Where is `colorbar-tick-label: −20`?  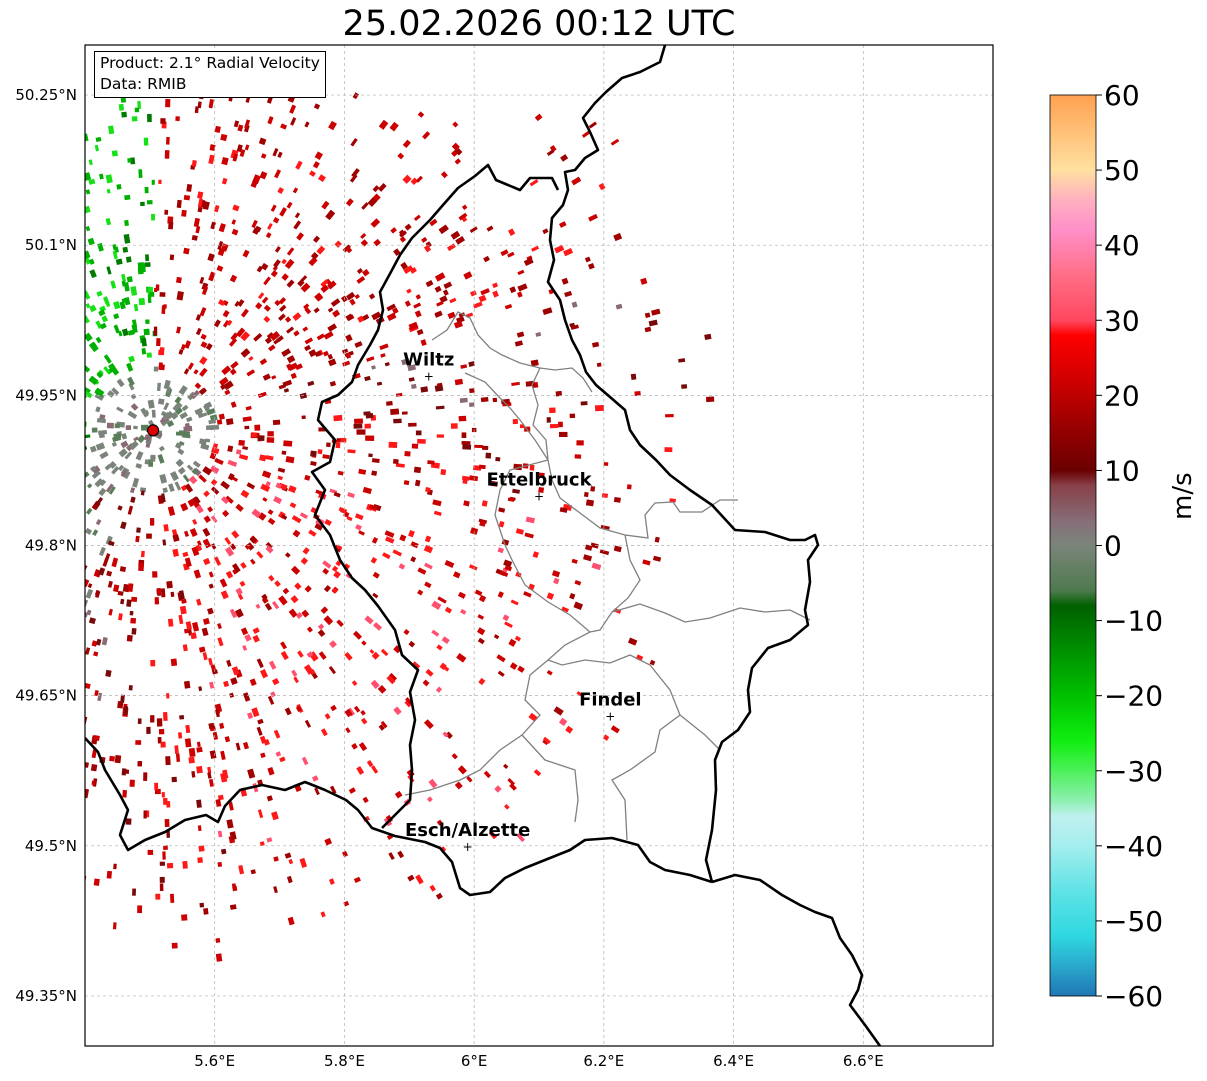
colorbar-tick-label: −20 is located at coordinates (1133, 696).